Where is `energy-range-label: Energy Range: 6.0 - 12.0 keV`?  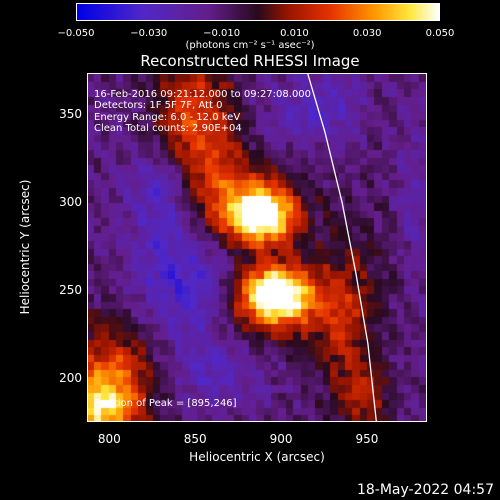 energy-range-label: Energy Range: 6.0 - 12.0 keV is located at coordinates (167, 117).